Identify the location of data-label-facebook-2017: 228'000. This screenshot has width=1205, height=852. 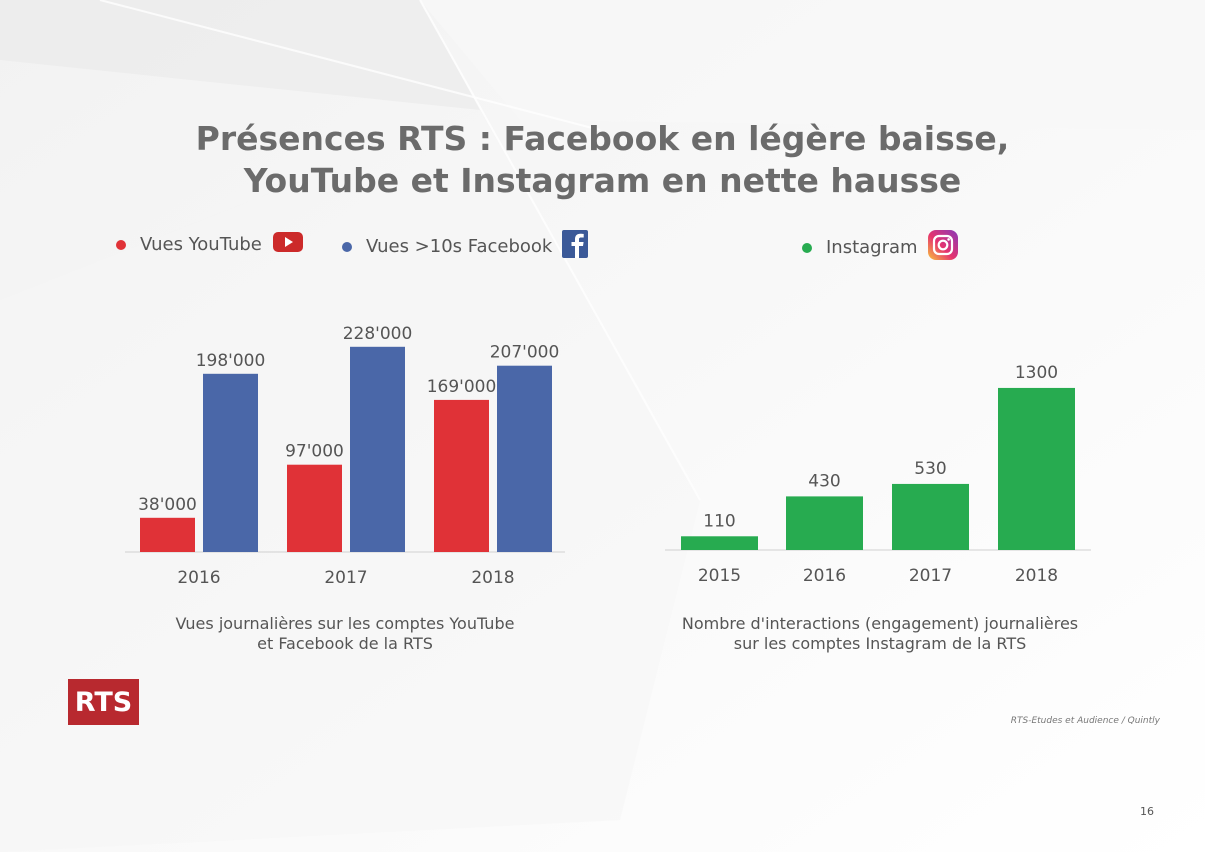
(378, 334).